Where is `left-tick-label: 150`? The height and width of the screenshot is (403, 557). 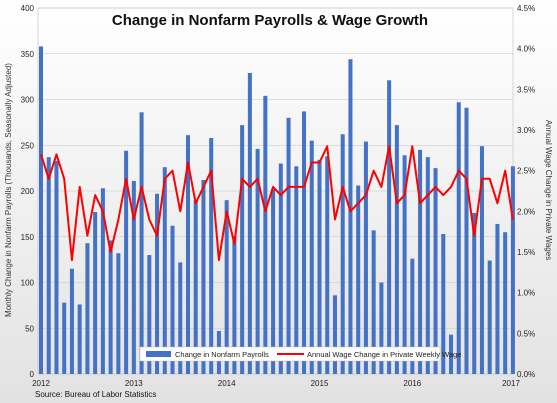 left-tick-label: 150 is located at coordinates (28, 237).